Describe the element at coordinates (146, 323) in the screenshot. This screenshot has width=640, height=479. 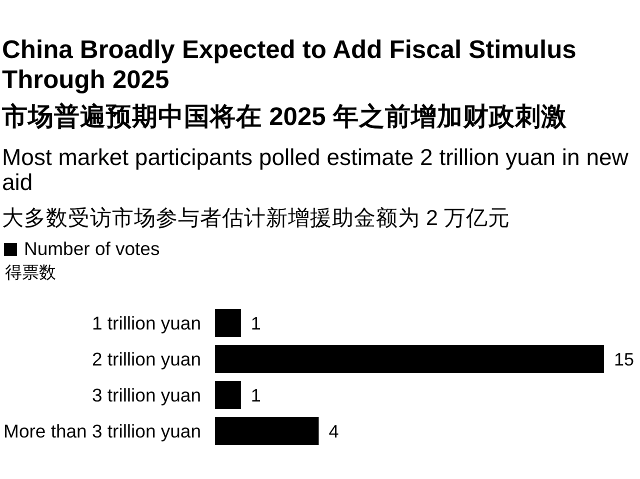
I see `y-tick-label: 1 trillion yuan` at that location.